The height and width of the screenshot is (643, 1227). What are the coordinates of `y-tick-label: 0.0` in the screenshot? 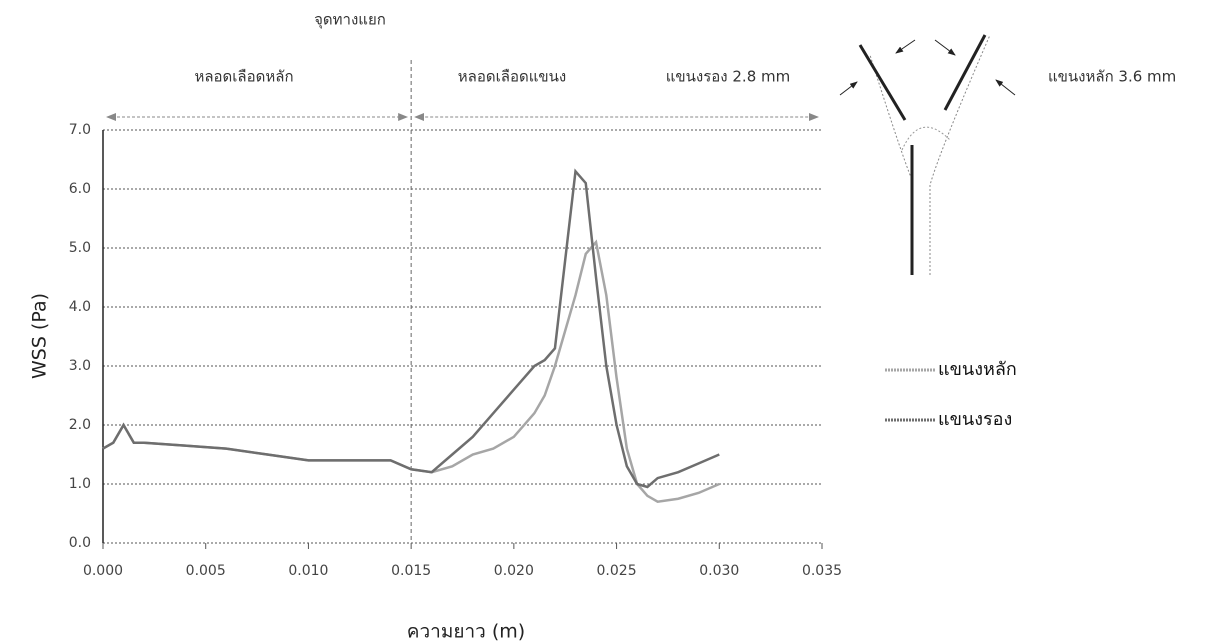 It's located at (80, 543).